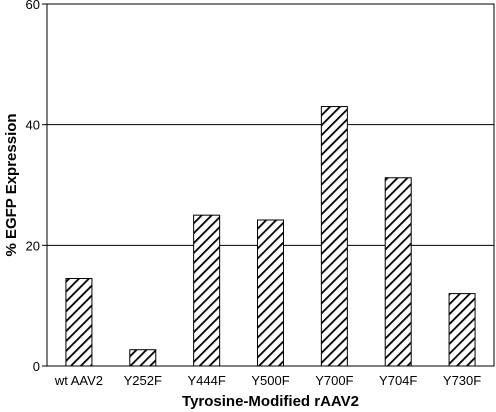 Image resolution: width=496 pixels, height=412 pixels. Describe the element at coordinates (462, 380) in the screenshot. I see `x-tick-label: Y730F` at that location.